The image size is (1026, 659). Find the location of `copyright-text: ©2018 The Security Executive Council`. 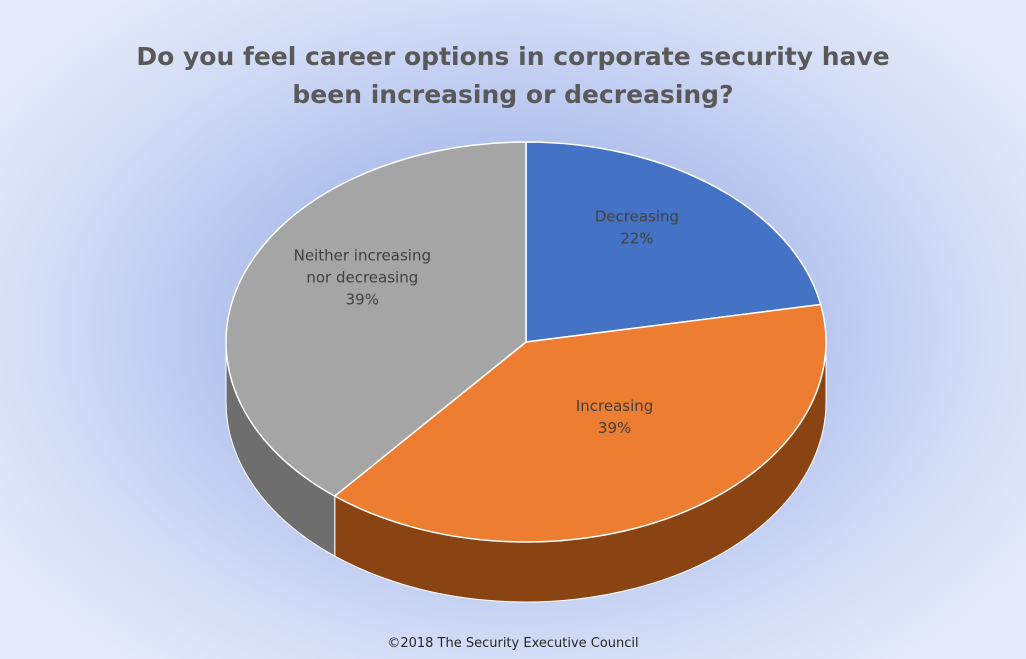

copyright-text: ©2018 The Security Executive Council is located at coordinates (513, 643).